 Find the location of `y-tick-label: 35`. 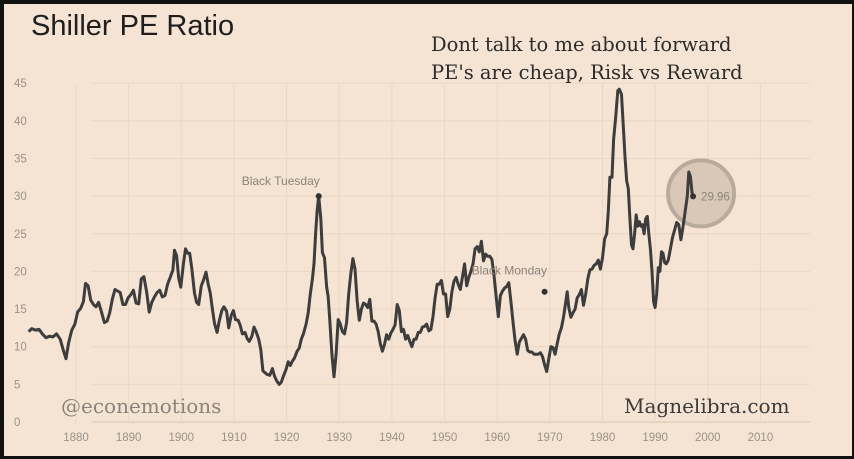

y-tick-label: 35 is located at coordinates (20, 159).